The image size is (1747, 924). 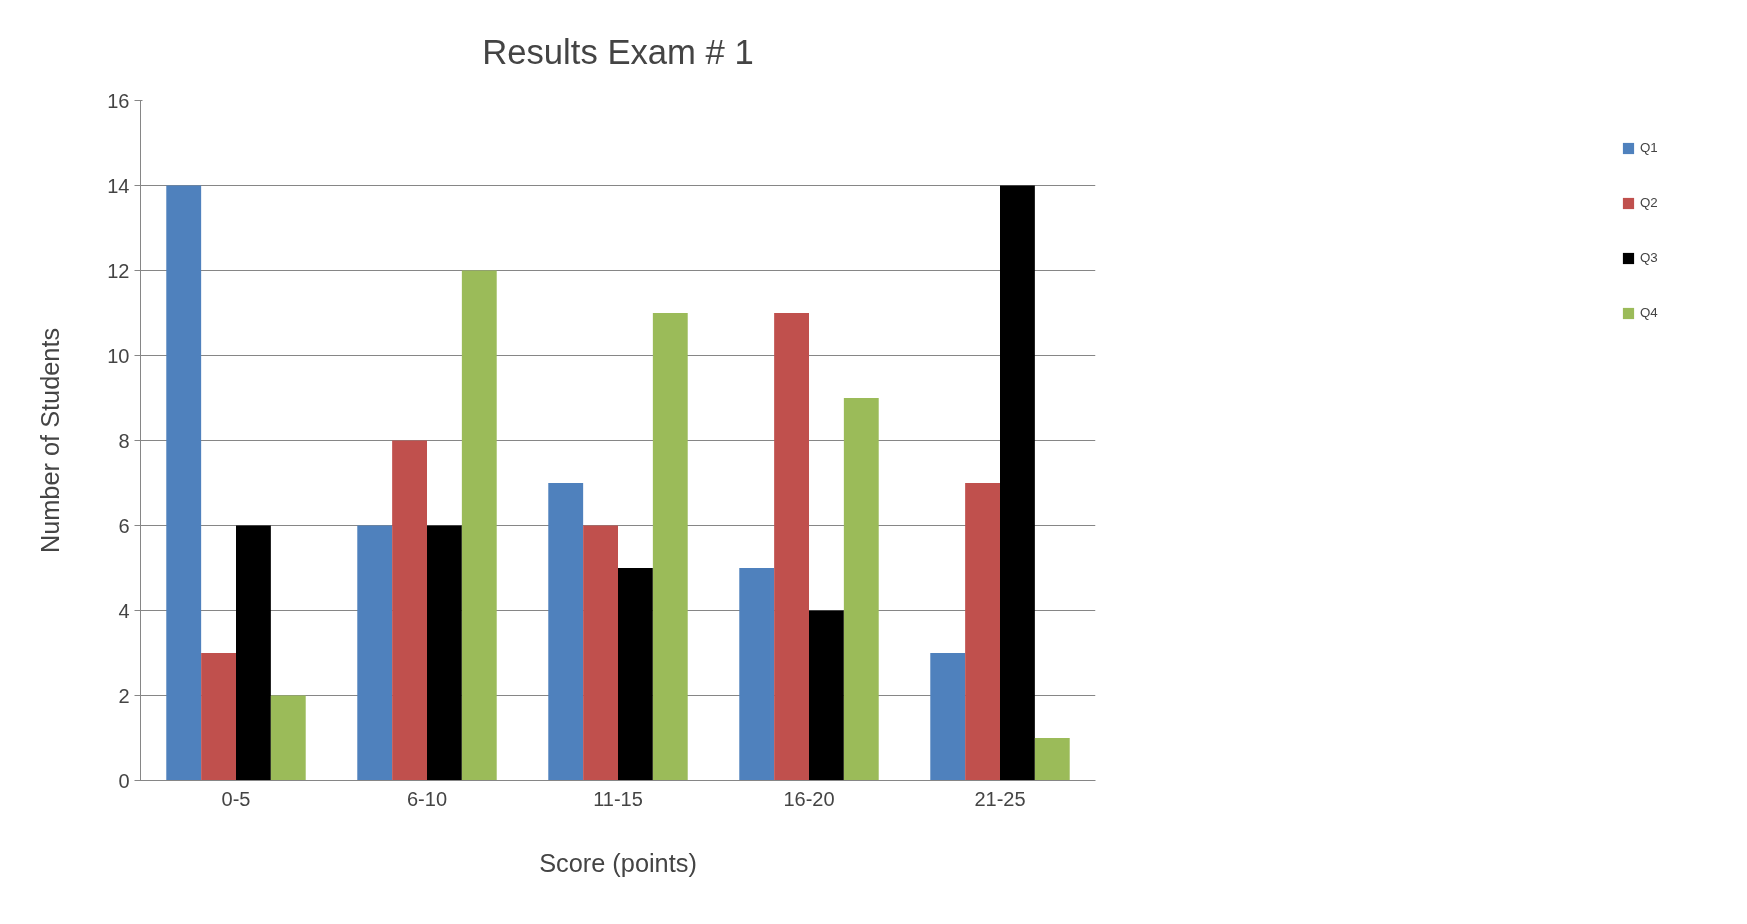 What do you see at coordinates (618, 798) in the screenshot?
I see `x-tick-label: 11-15` at bounding box center [618, 798].